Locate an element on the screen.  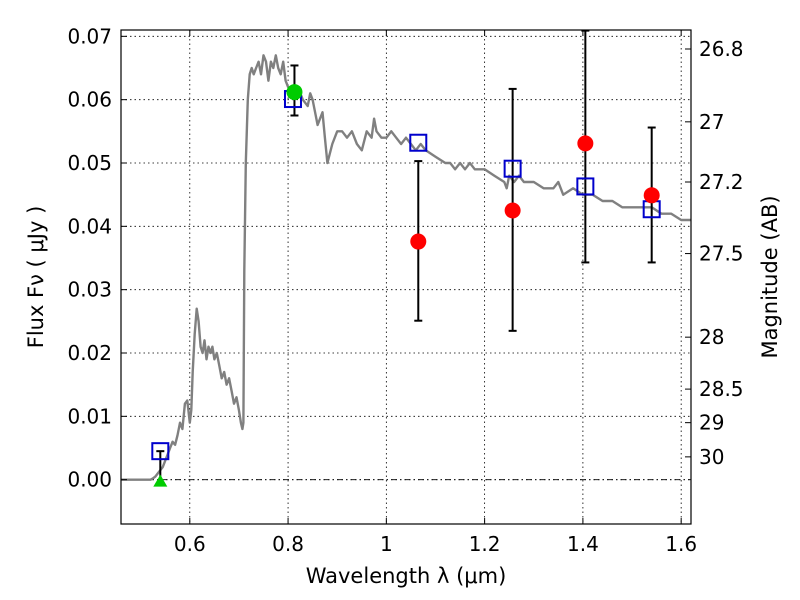
right-tick-label: 28.5 is located at coordinates (721, 389).